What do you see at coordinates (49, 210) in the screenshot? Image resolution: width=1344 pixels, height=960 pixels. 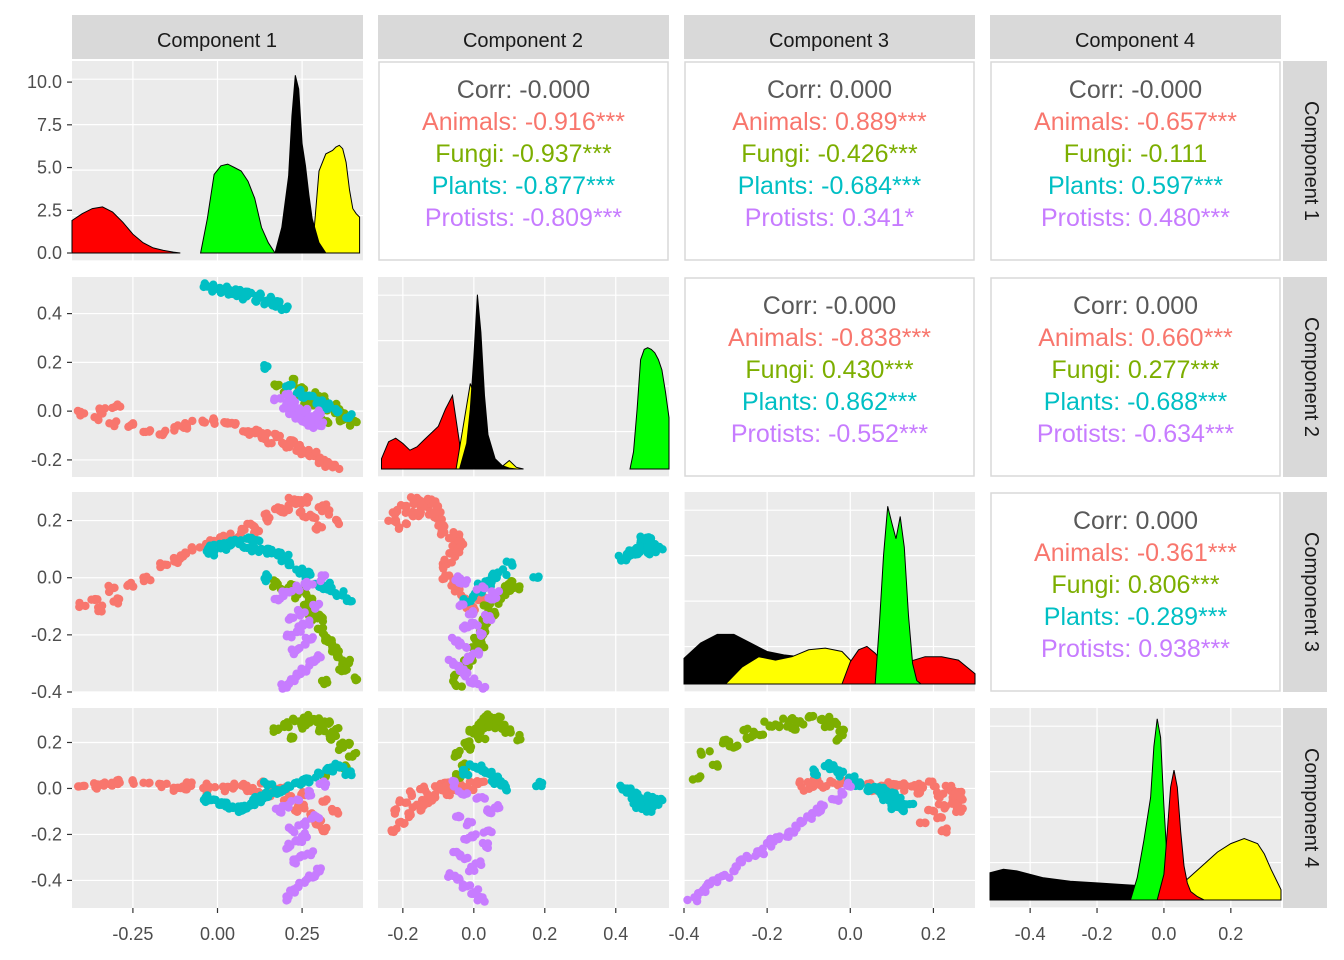 I see `y-tick-label: 2.5` at bounding box center [49, 210].